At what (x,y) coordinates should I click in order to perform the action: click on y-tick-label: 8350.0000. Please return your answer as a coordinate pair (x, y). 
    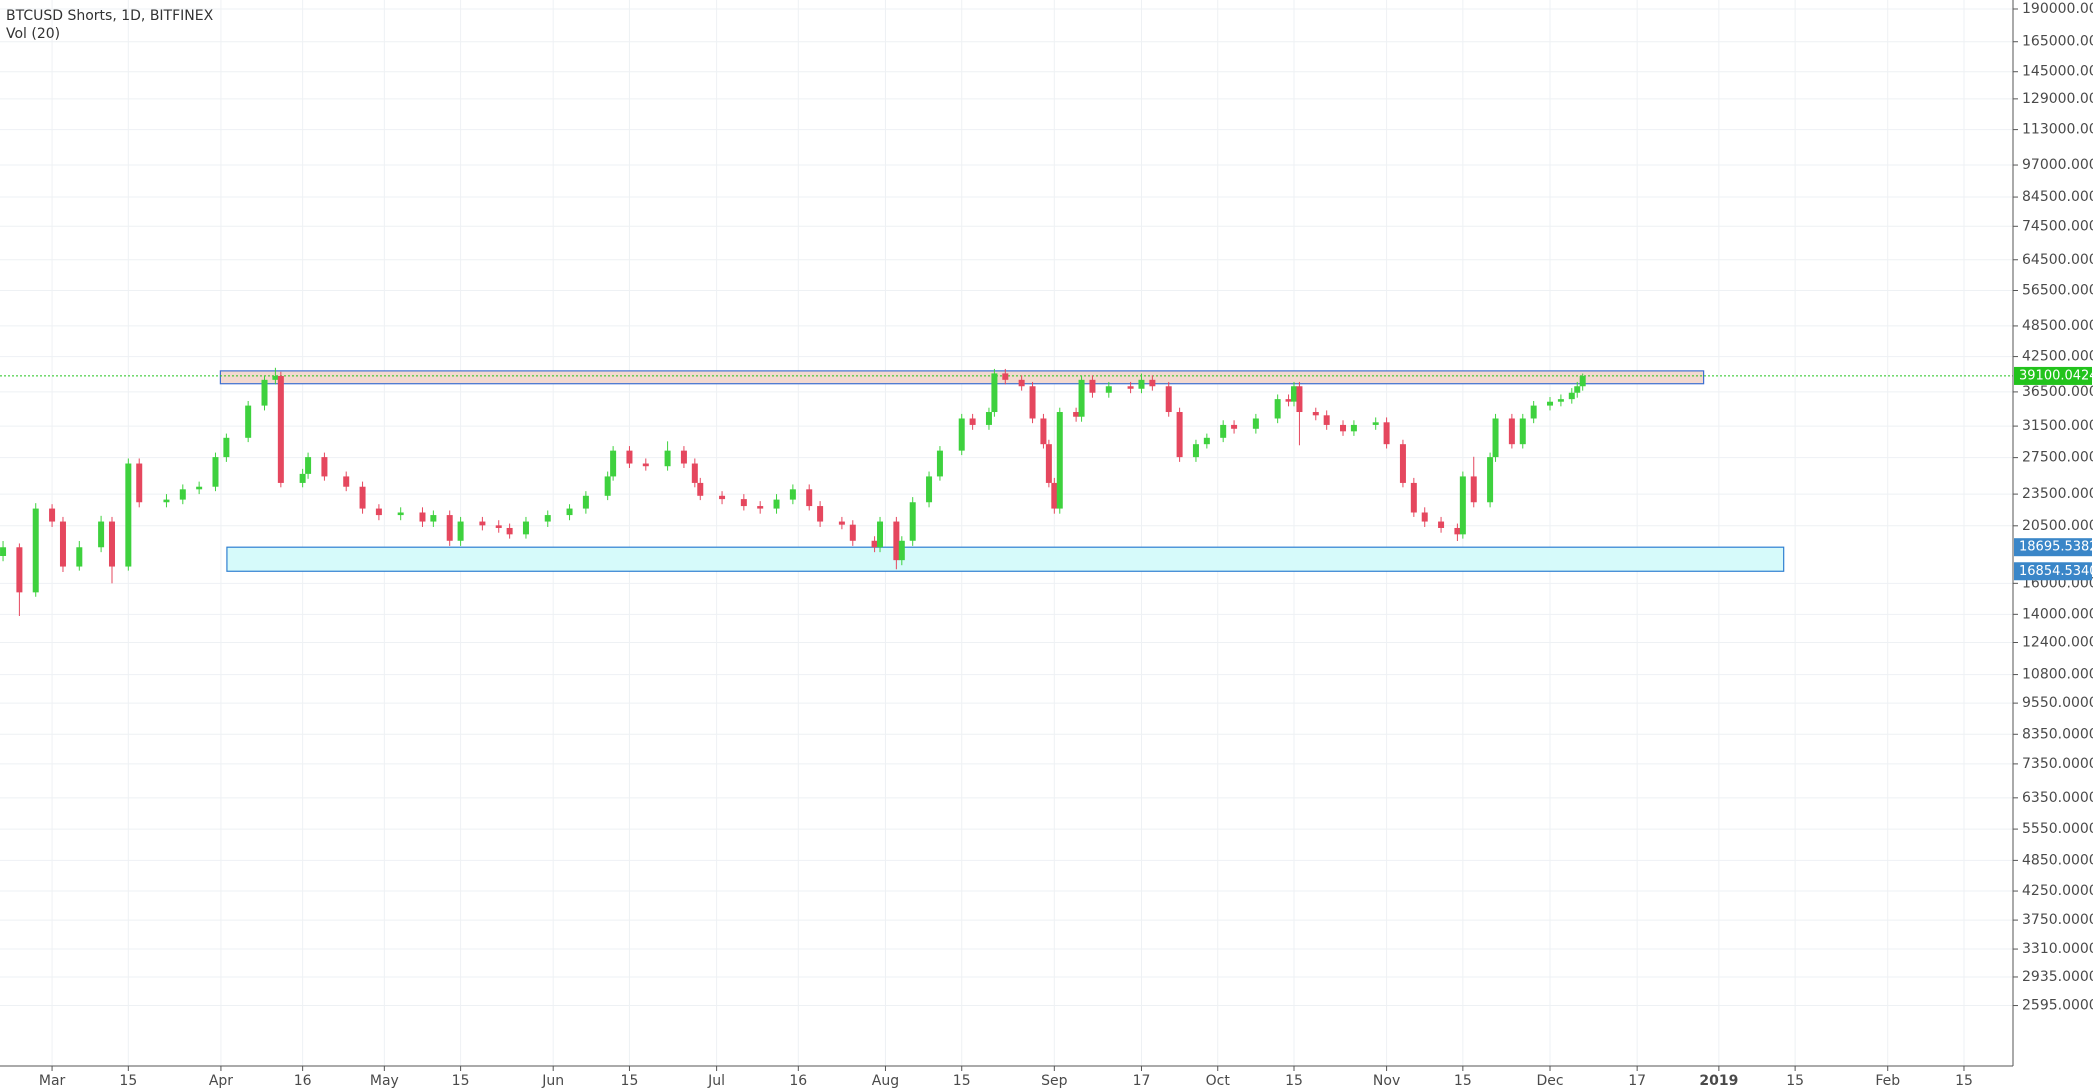
    Looking at the image, I should click on (2057, 734).